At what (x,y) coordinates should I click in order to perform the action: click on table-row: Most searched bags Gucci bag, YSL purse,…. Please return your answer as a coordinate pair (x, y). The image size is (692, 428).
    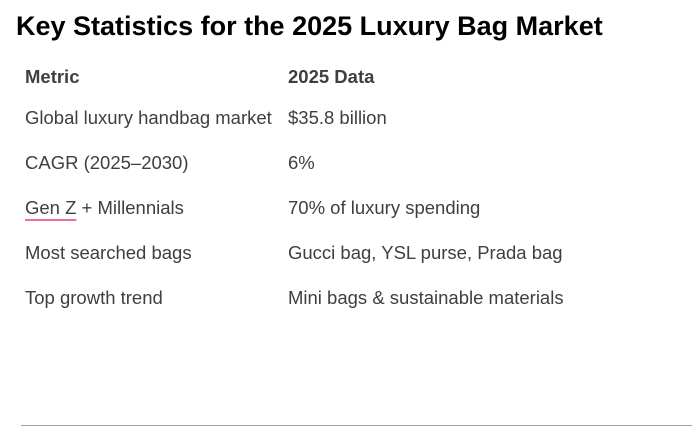
    Looking at the image, I should click on (296, 261).